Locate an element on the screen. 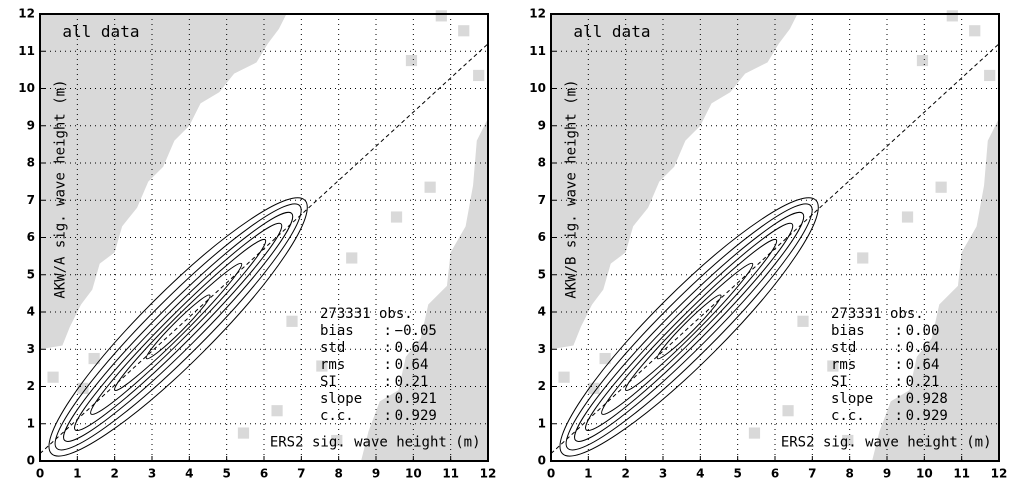  y-tick-label: 10 is located at coordinates (537, 88).